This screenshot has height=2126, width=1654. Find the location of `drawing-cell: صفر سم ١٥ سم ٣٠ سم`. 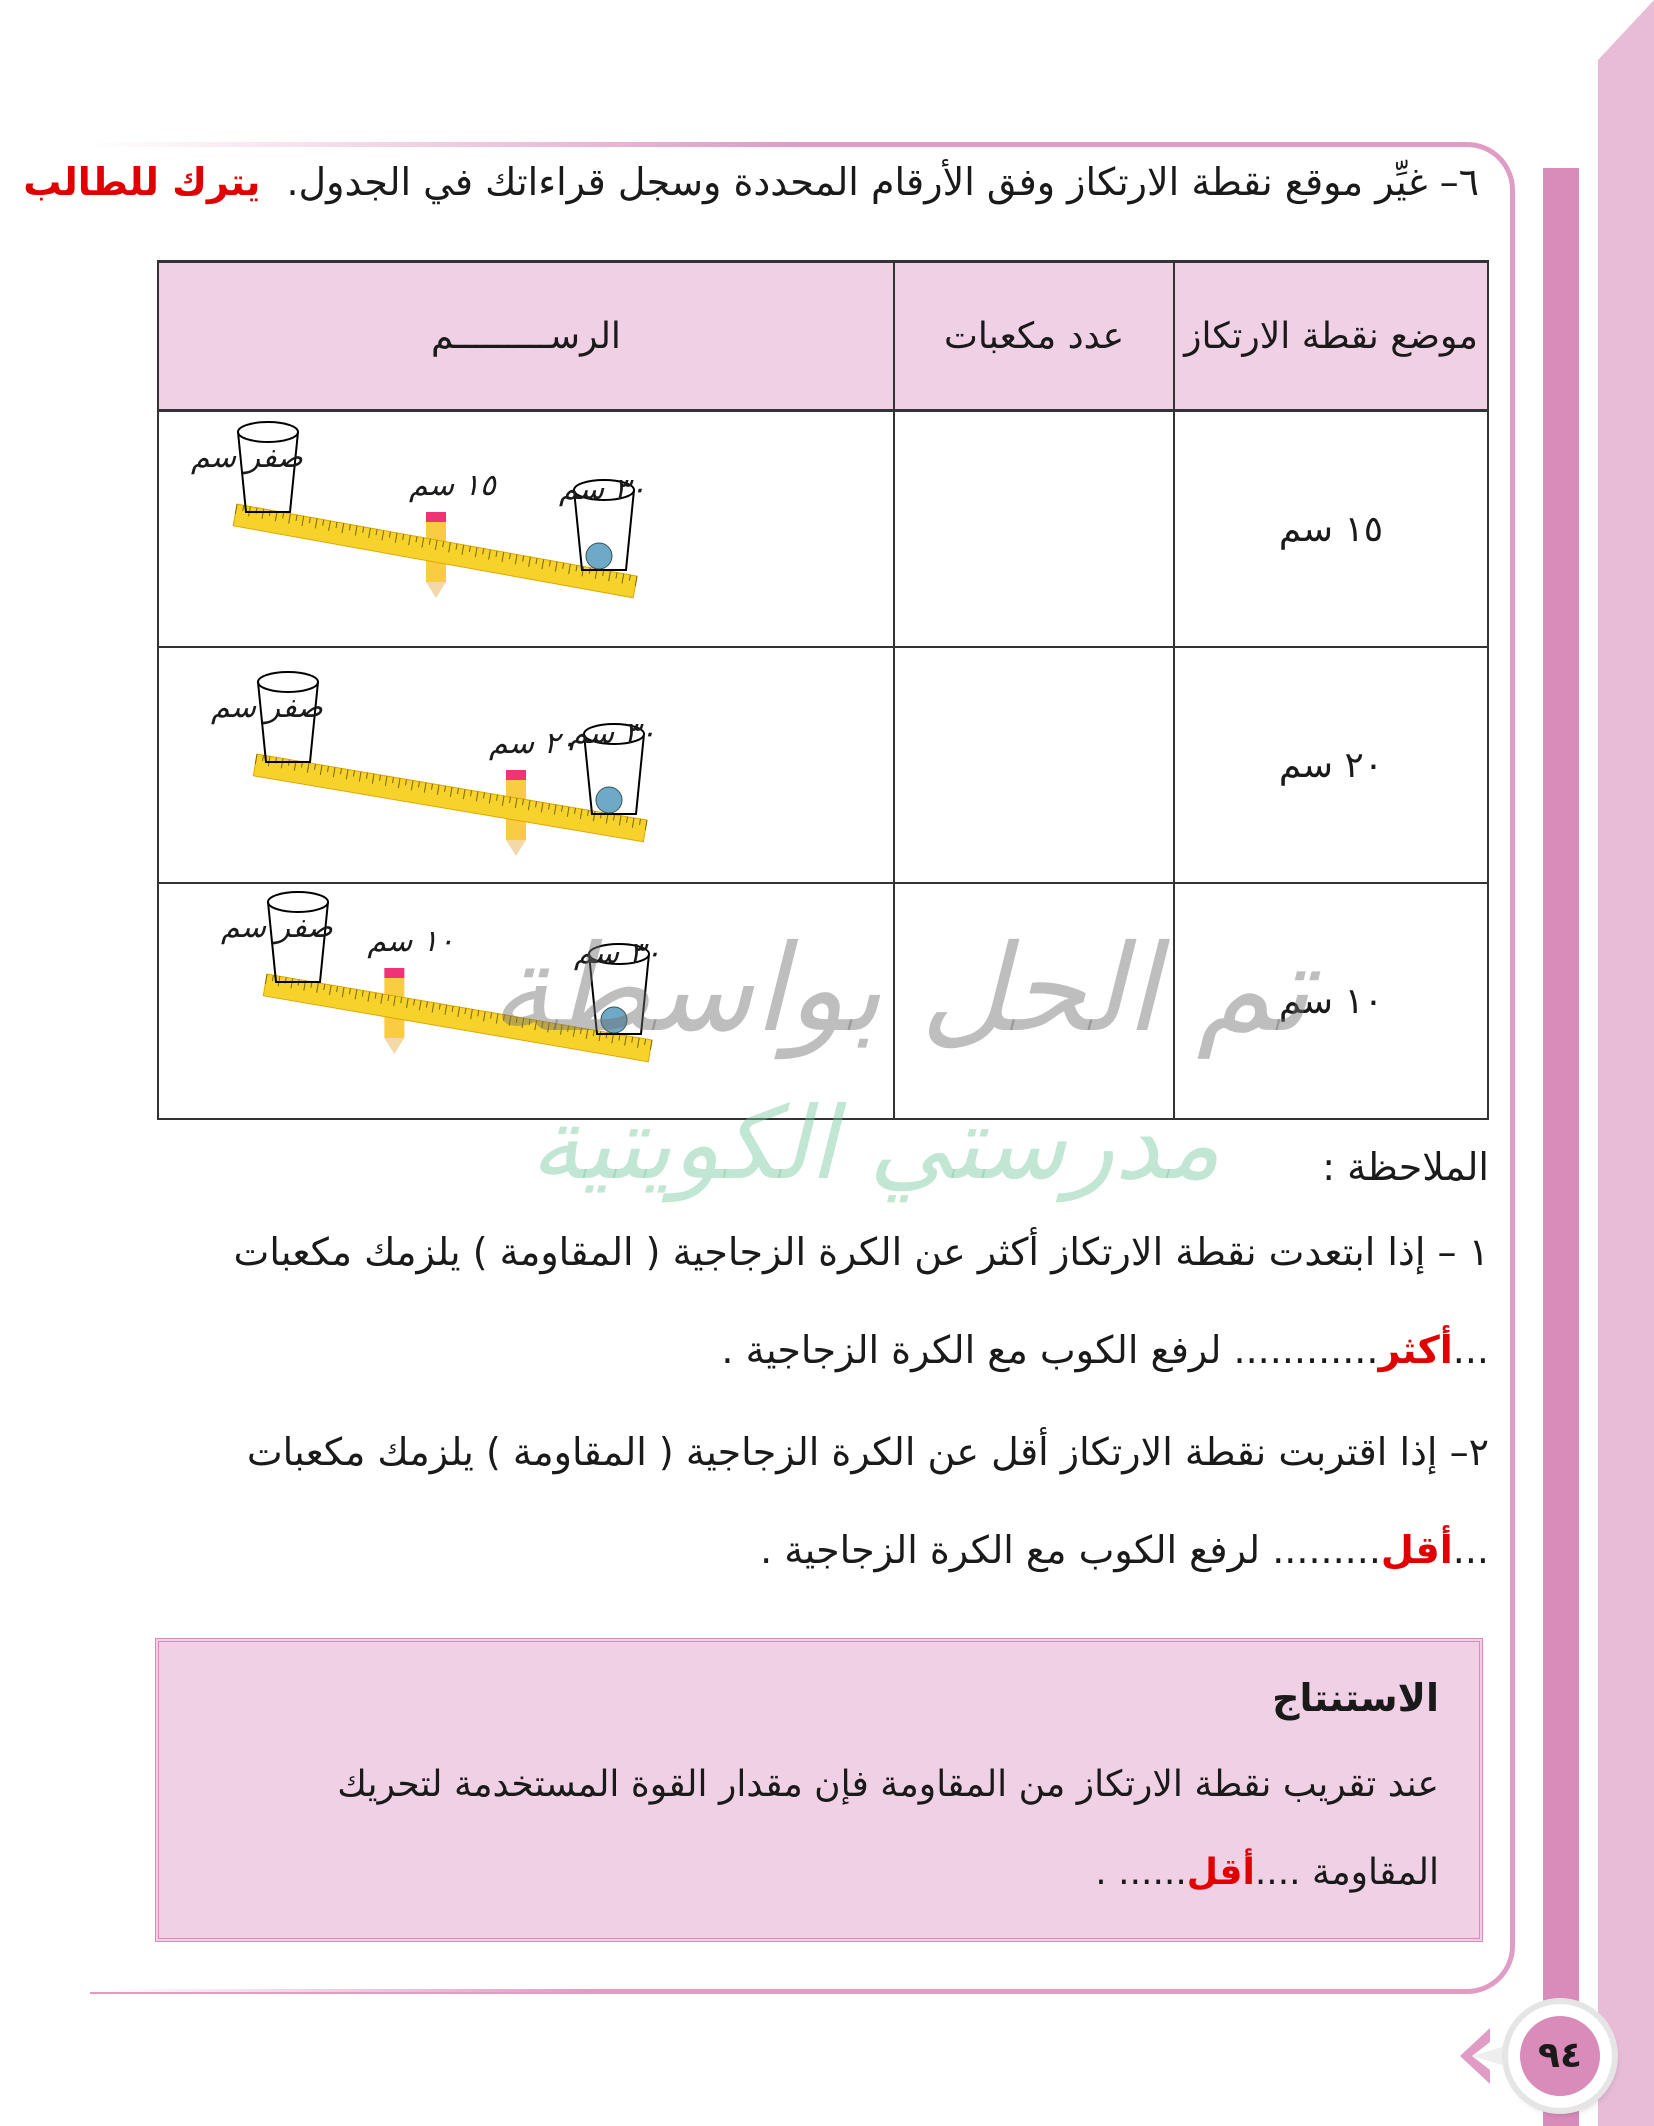

drawing-cell: صفر سم ١٥ سم ٣٠ سم is located at coordinates (526, 528).